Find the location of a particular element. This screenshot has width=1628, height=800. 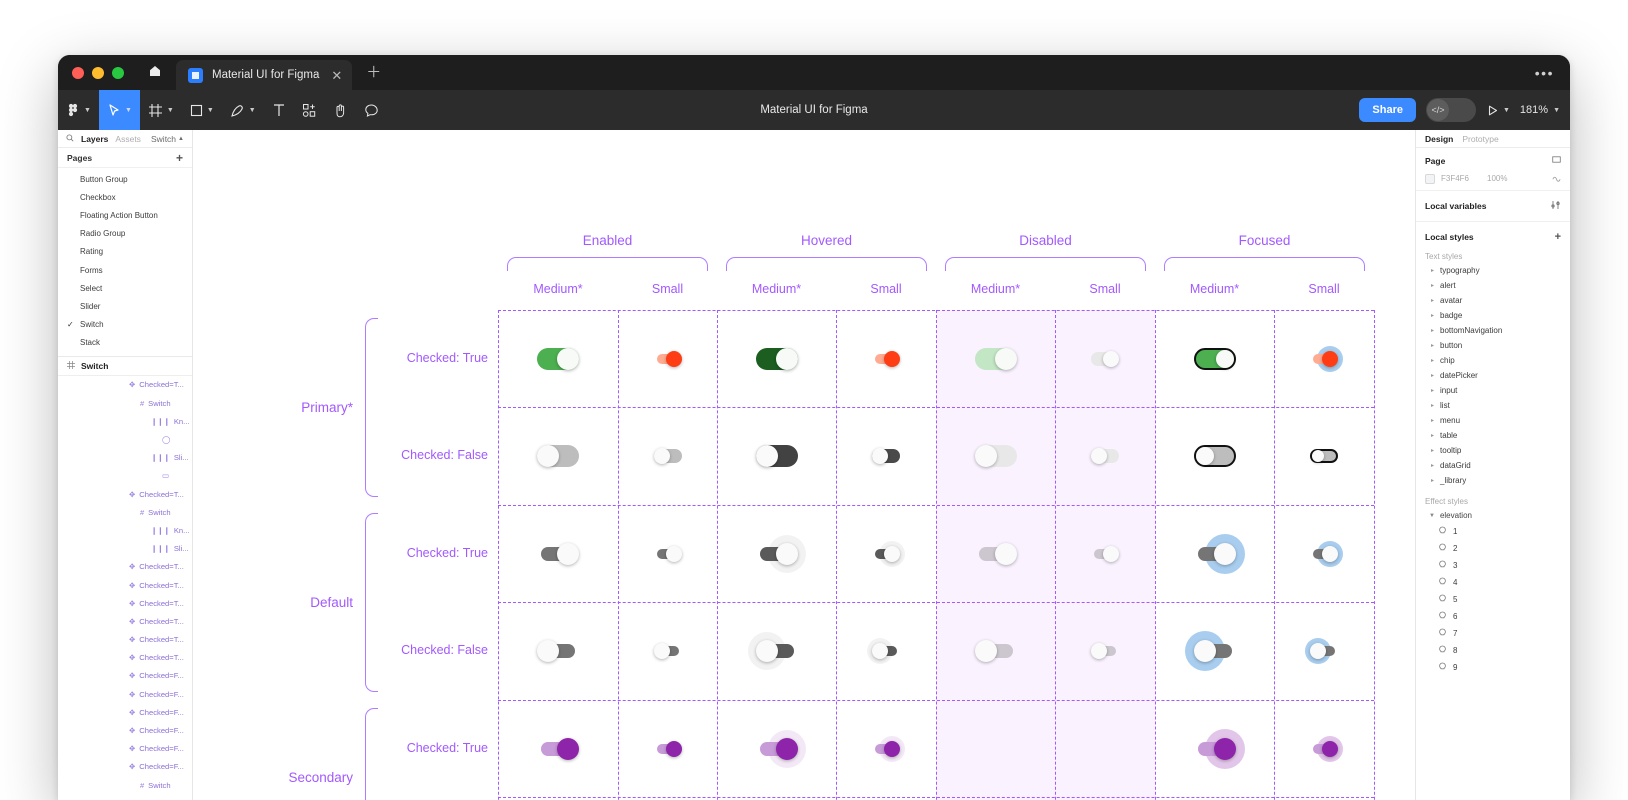

home-icon is located at coordinates (155, 72).